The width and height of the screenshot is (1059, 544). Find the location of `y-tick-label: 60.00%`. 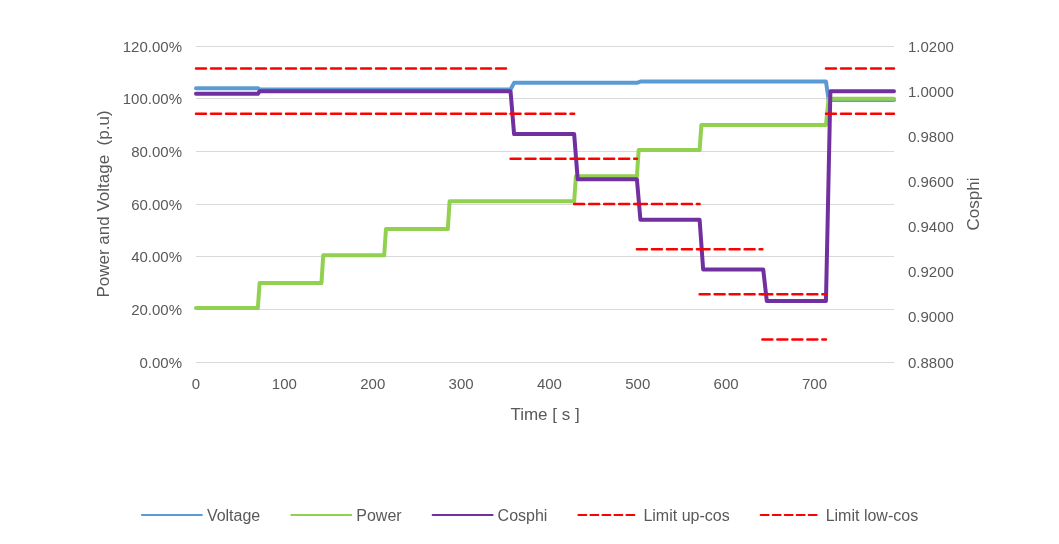

y-tick-label: 60.00% is located at coordinates (156, 204).